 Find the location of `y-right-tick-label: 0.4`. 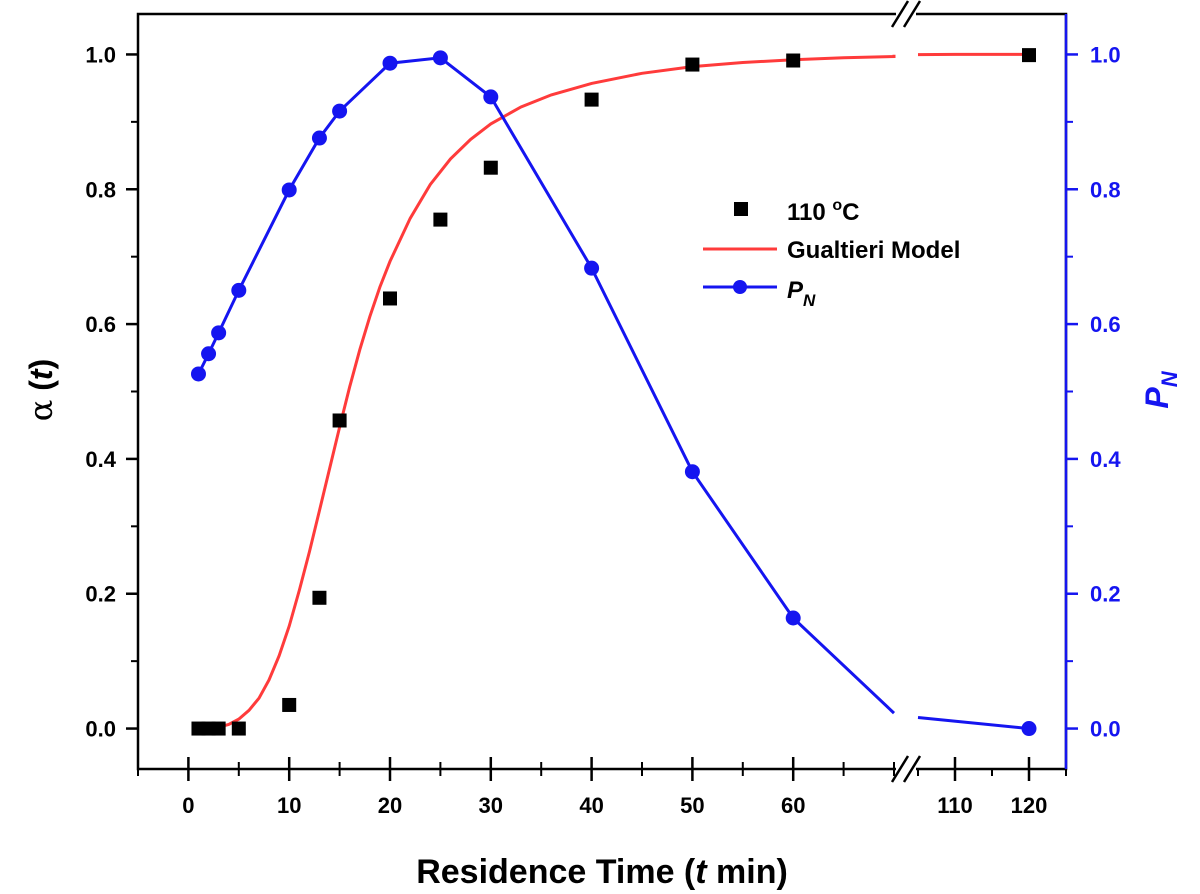

y-right-tick-label: 0.4 is located at coordinates (1105, 459).